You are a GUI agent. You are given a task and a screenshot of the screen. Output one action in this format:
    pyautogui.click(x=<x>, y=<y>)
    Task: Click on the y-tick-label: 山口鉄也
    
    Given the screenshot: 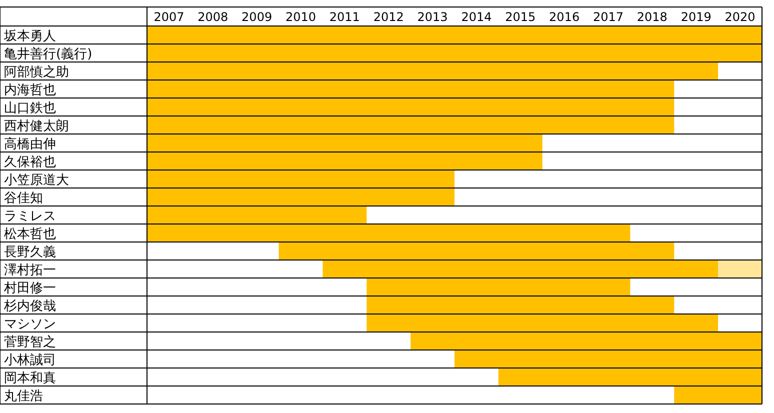 What is the action you would take?
    pyautogui.click(x=30, y=108)
    